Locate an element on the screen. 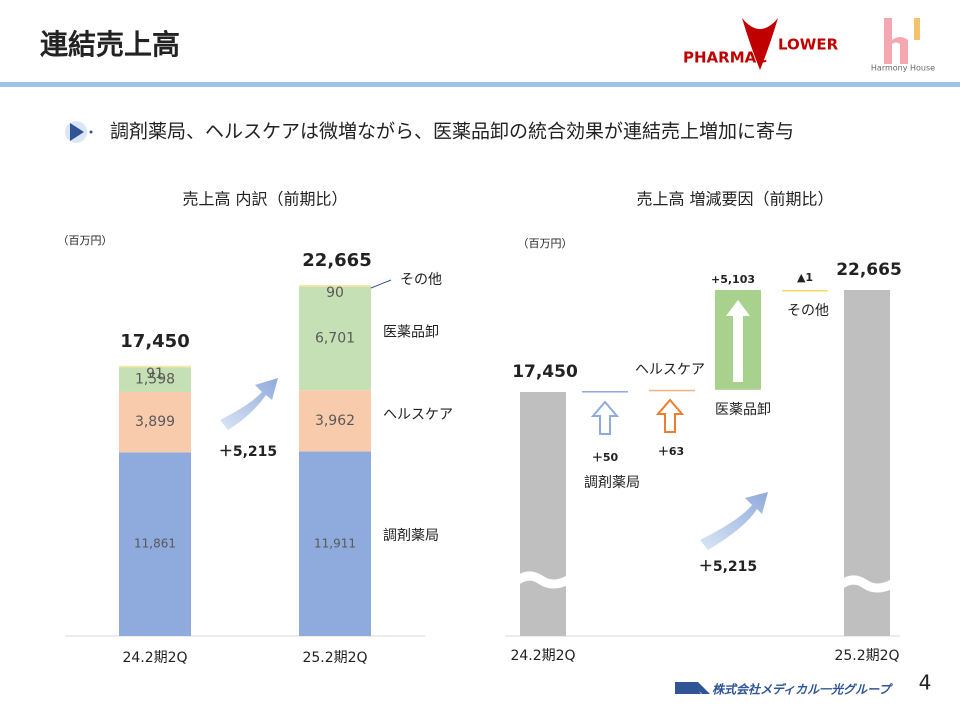 The image size is (960, 720). legend-label: 医薬品卸 is located at coordinates (411, 332).